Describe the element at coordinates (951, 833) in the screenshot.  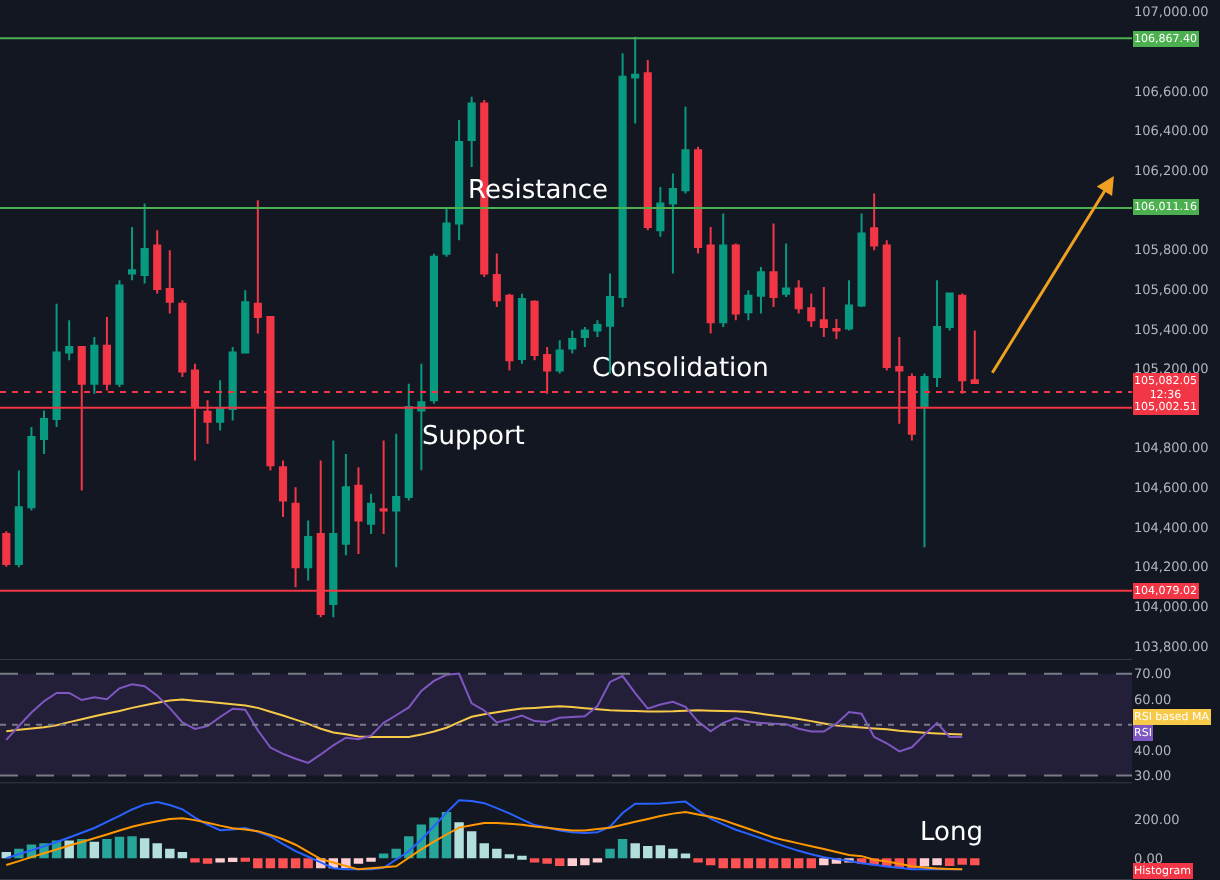
I see `annotation: Long` at that location.